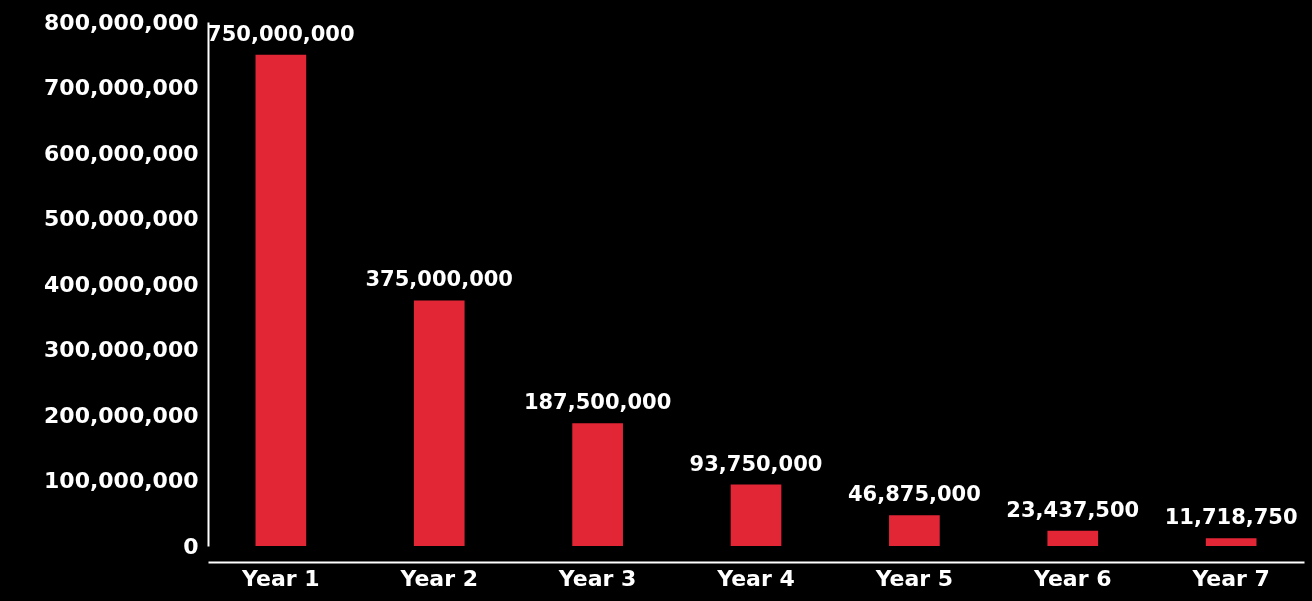 The height and width of the screenshot is (601, 1312). Describe the element at coordinates (121, 218) in the screenshot. I see `y-tick-label: 500,000,000` at that location.